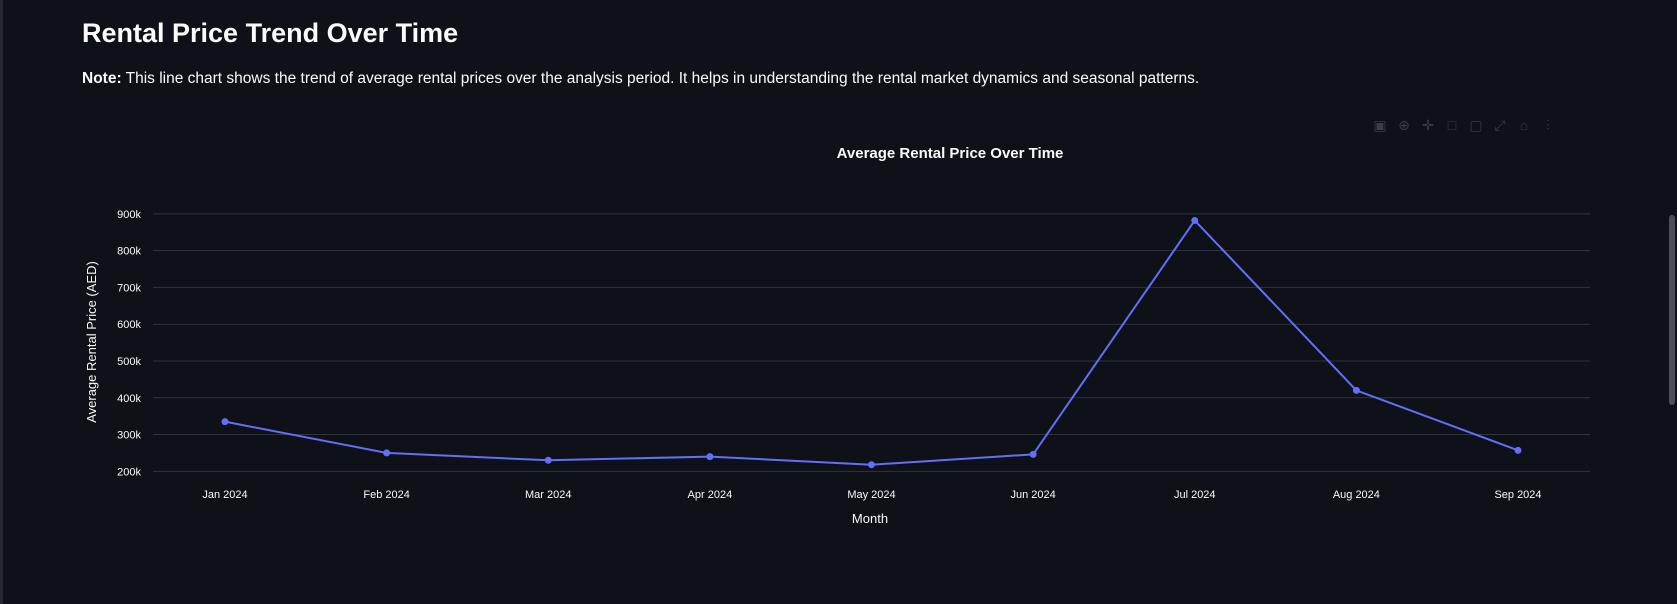  I want to click on pan-icon: ✛, so click(1428, 125).